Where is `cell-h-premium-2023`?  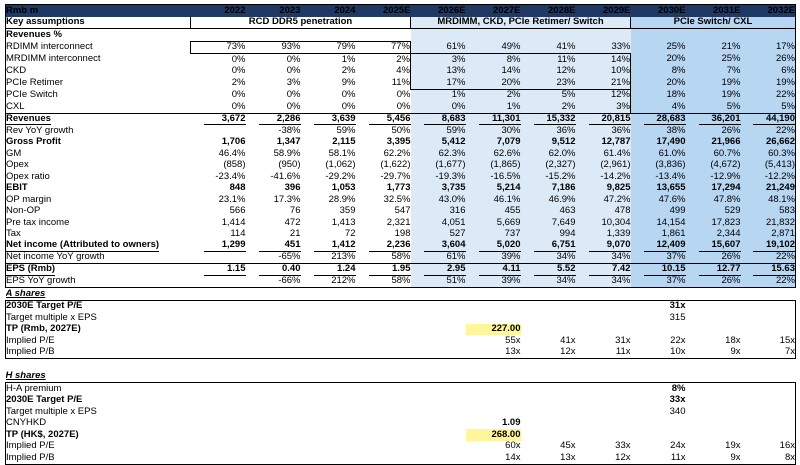
cell-h-premium-2023 is located at coordinates (273, 388).